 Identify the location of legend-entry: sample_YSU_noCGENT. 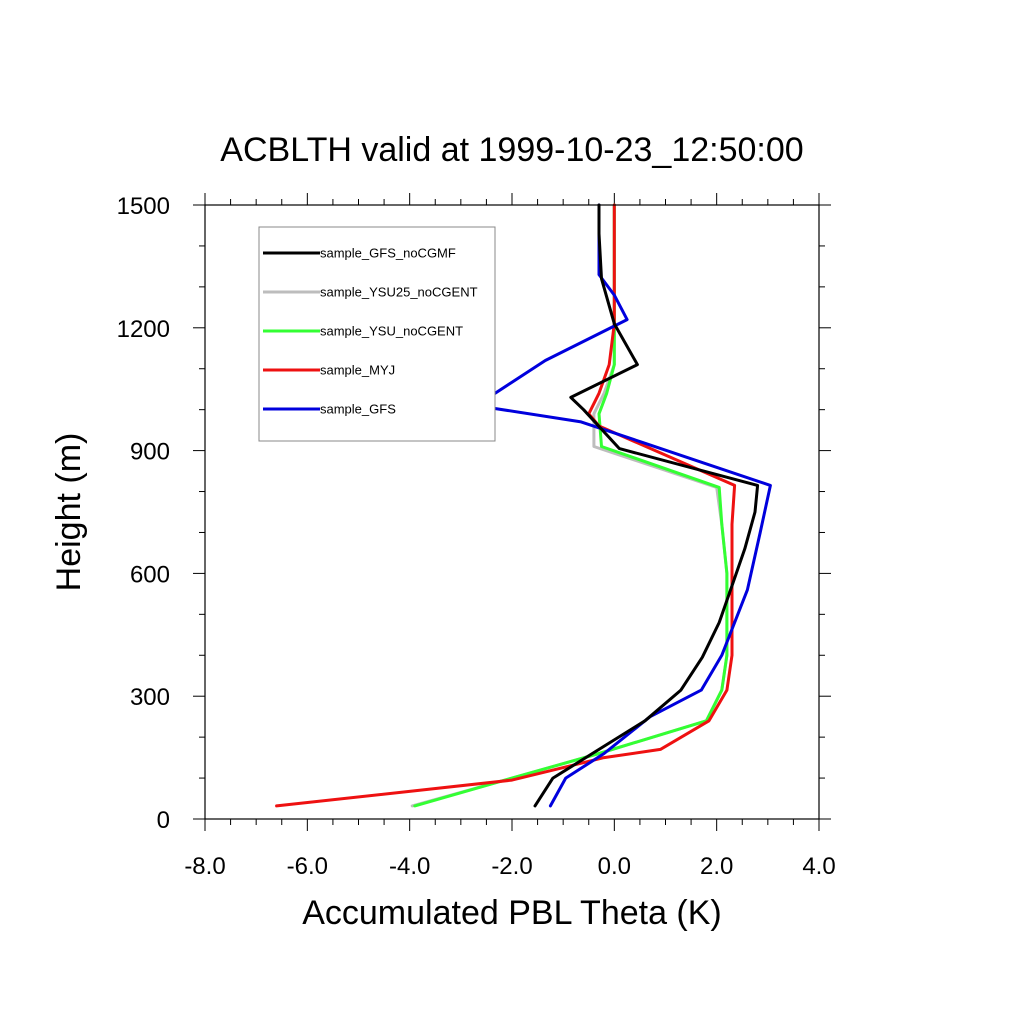
(391, 331).